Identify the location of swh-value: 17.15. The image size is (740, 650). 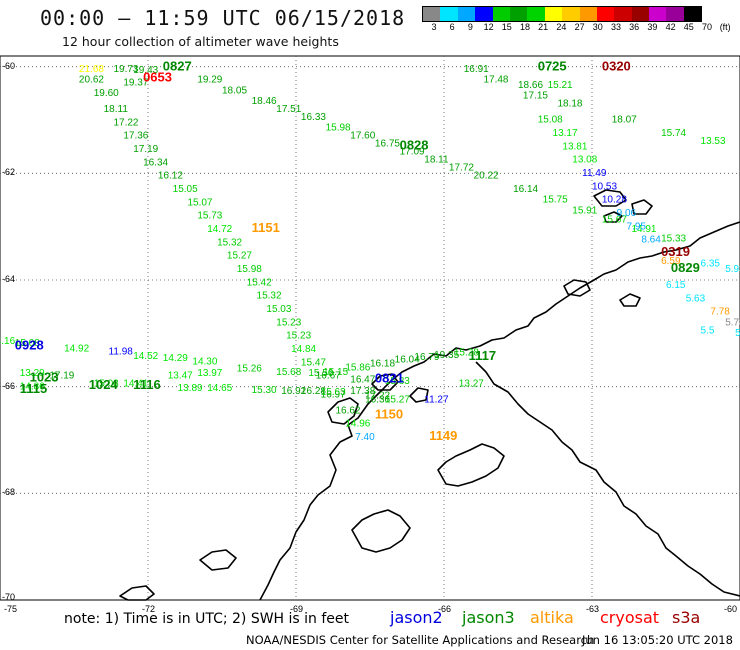
(535, 96).